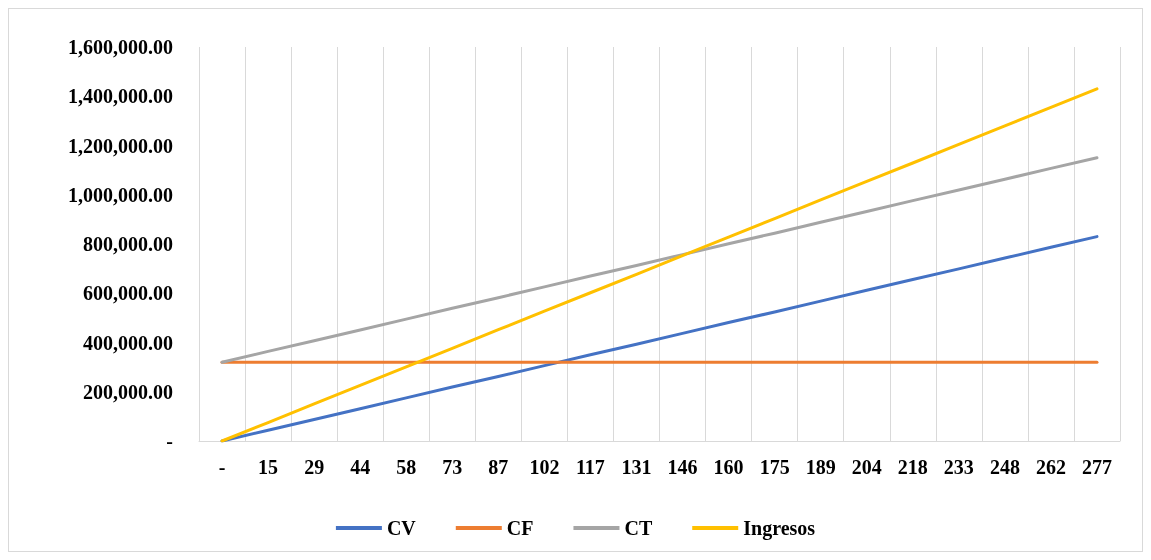 This screenshot has width=1151, height=560. What do you see at coordinates (314, 467) in the screenshot?
I see `x-tick-label: 29` at bounding box center [314, 467].